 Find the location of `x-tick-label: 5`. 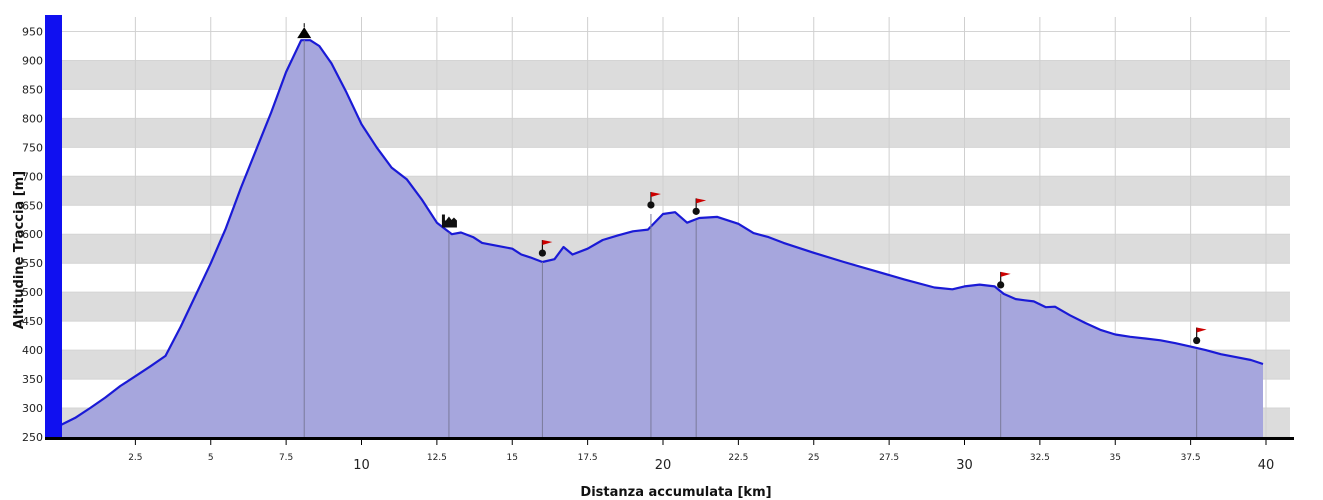

x-tick-label: 5 is located at coordinates (211, 458).